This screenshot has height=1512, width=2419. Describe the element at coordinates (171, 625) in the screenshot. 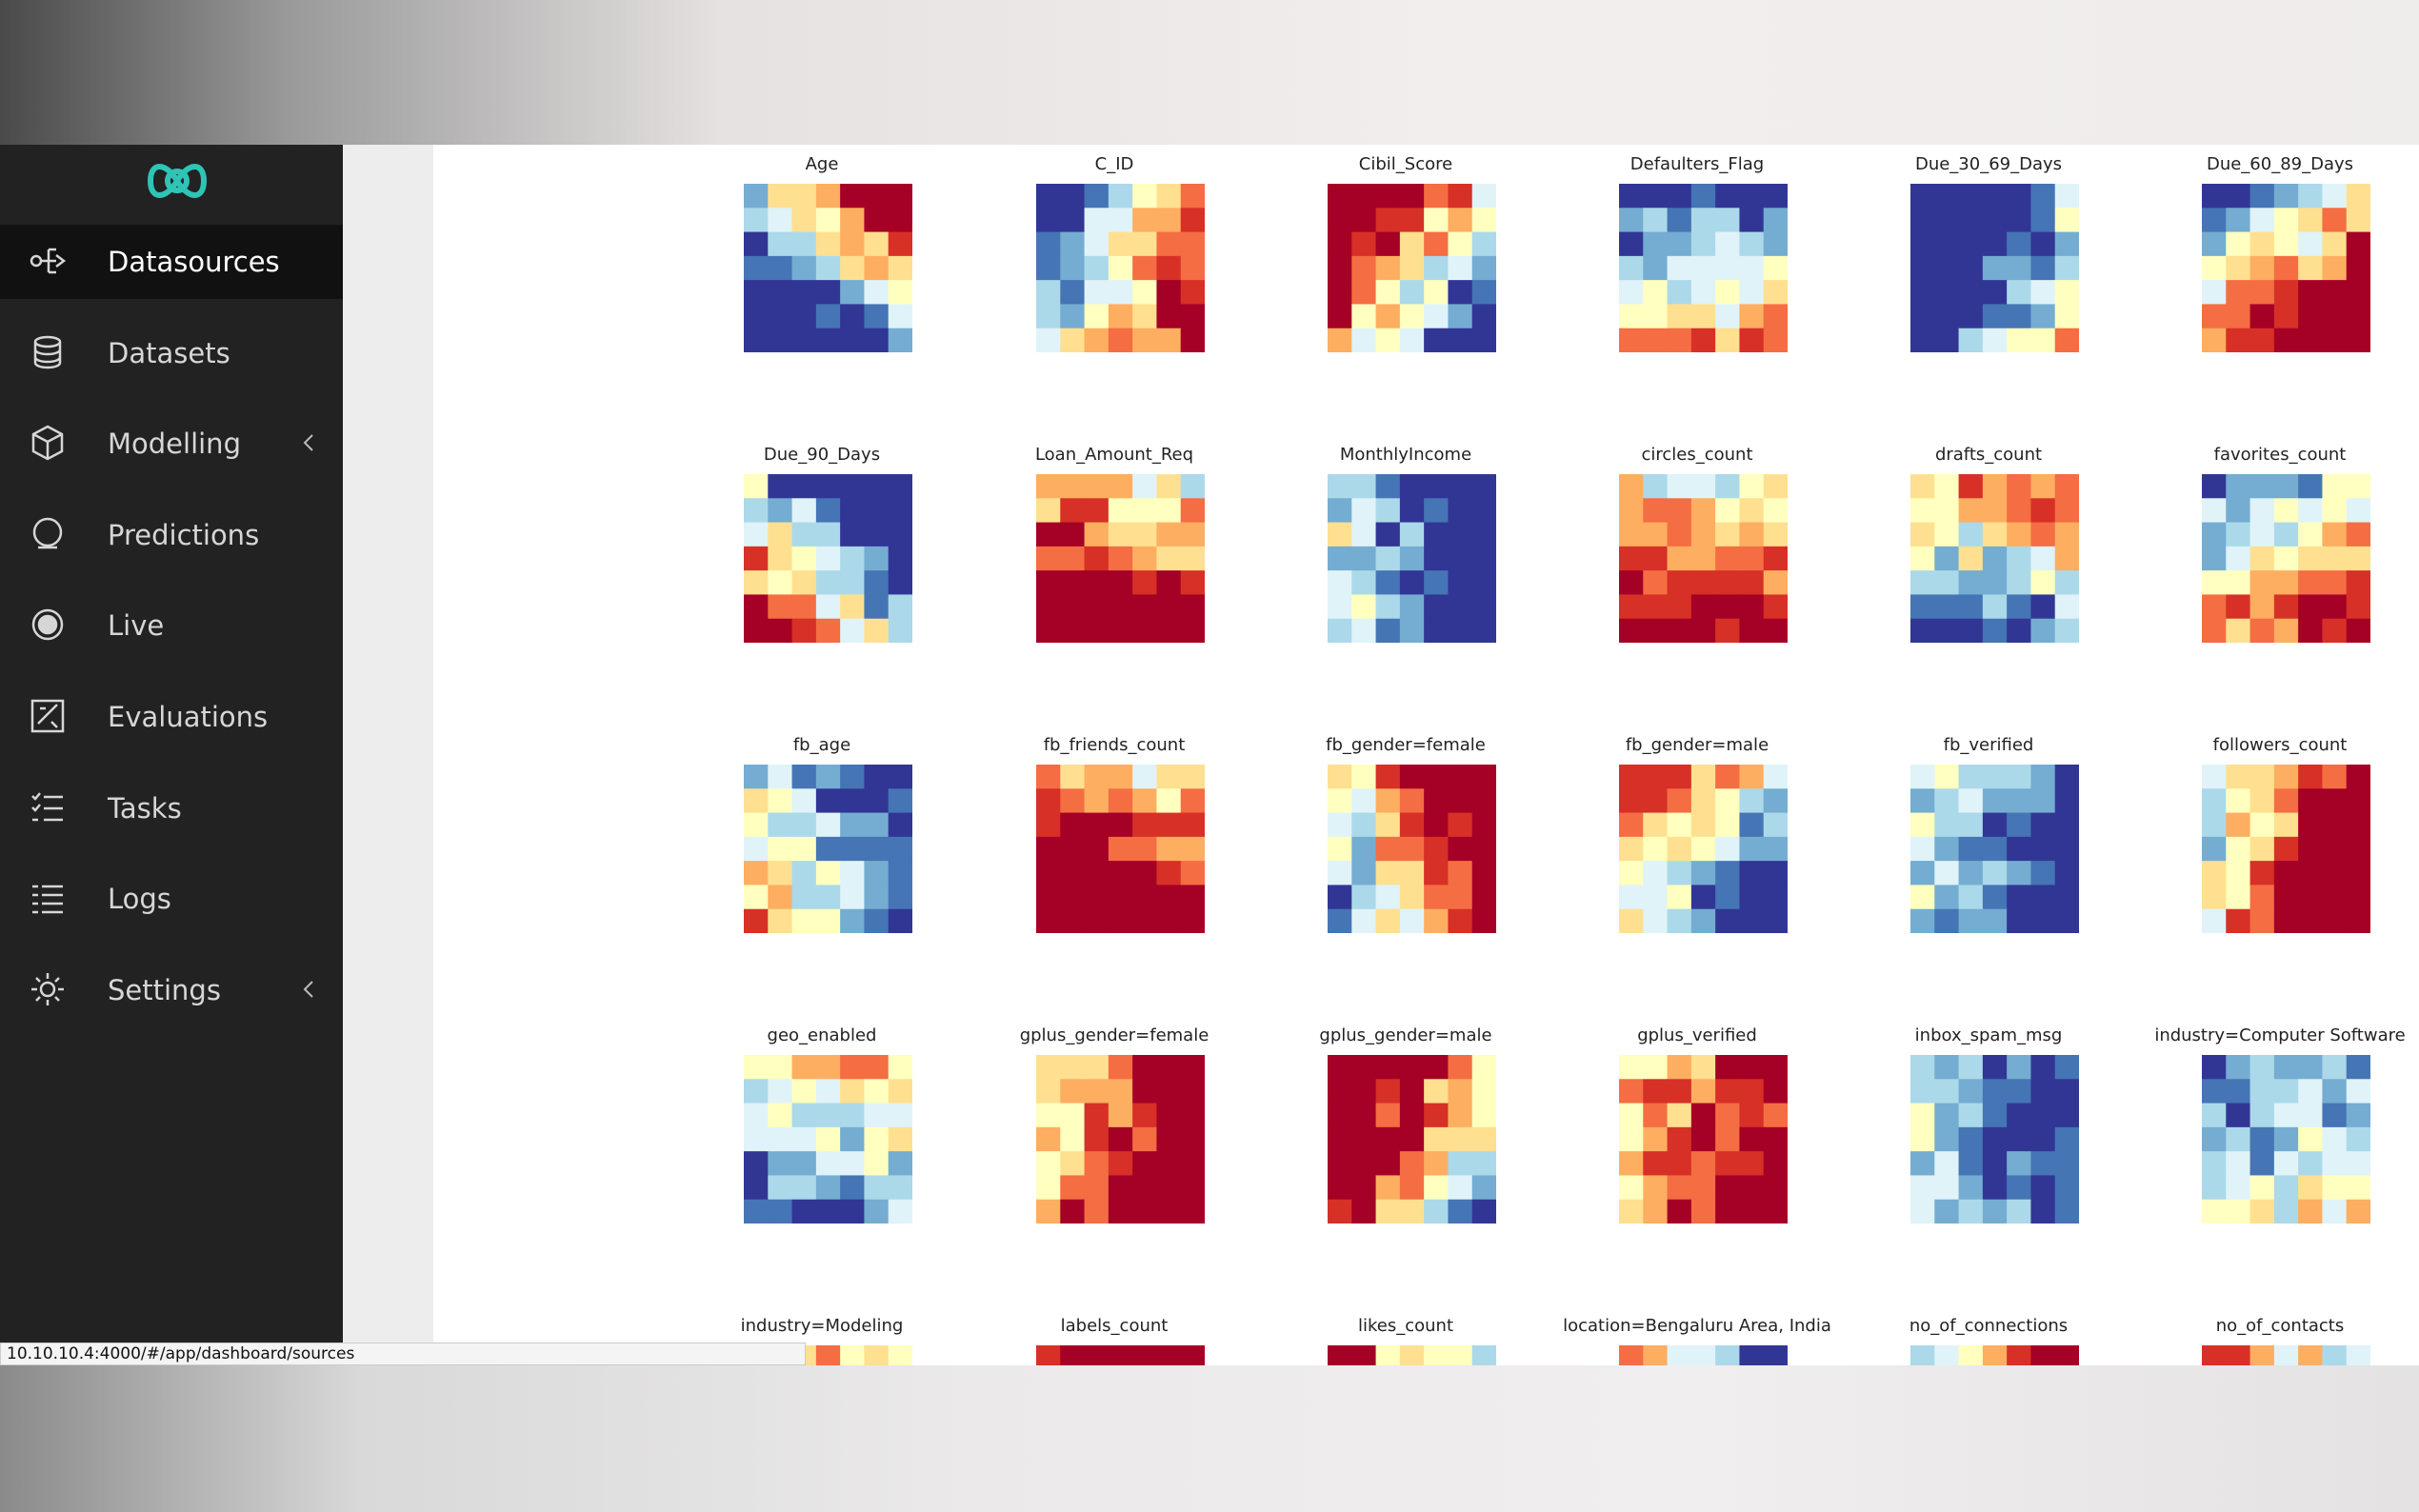

I see `nav-item: Live` at that location.